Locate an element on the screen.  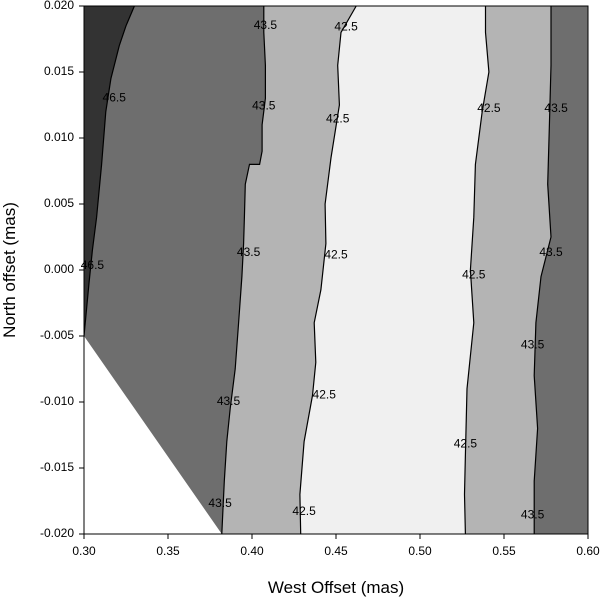
contour-line-42-5-right is located at coordinates (476, 270).